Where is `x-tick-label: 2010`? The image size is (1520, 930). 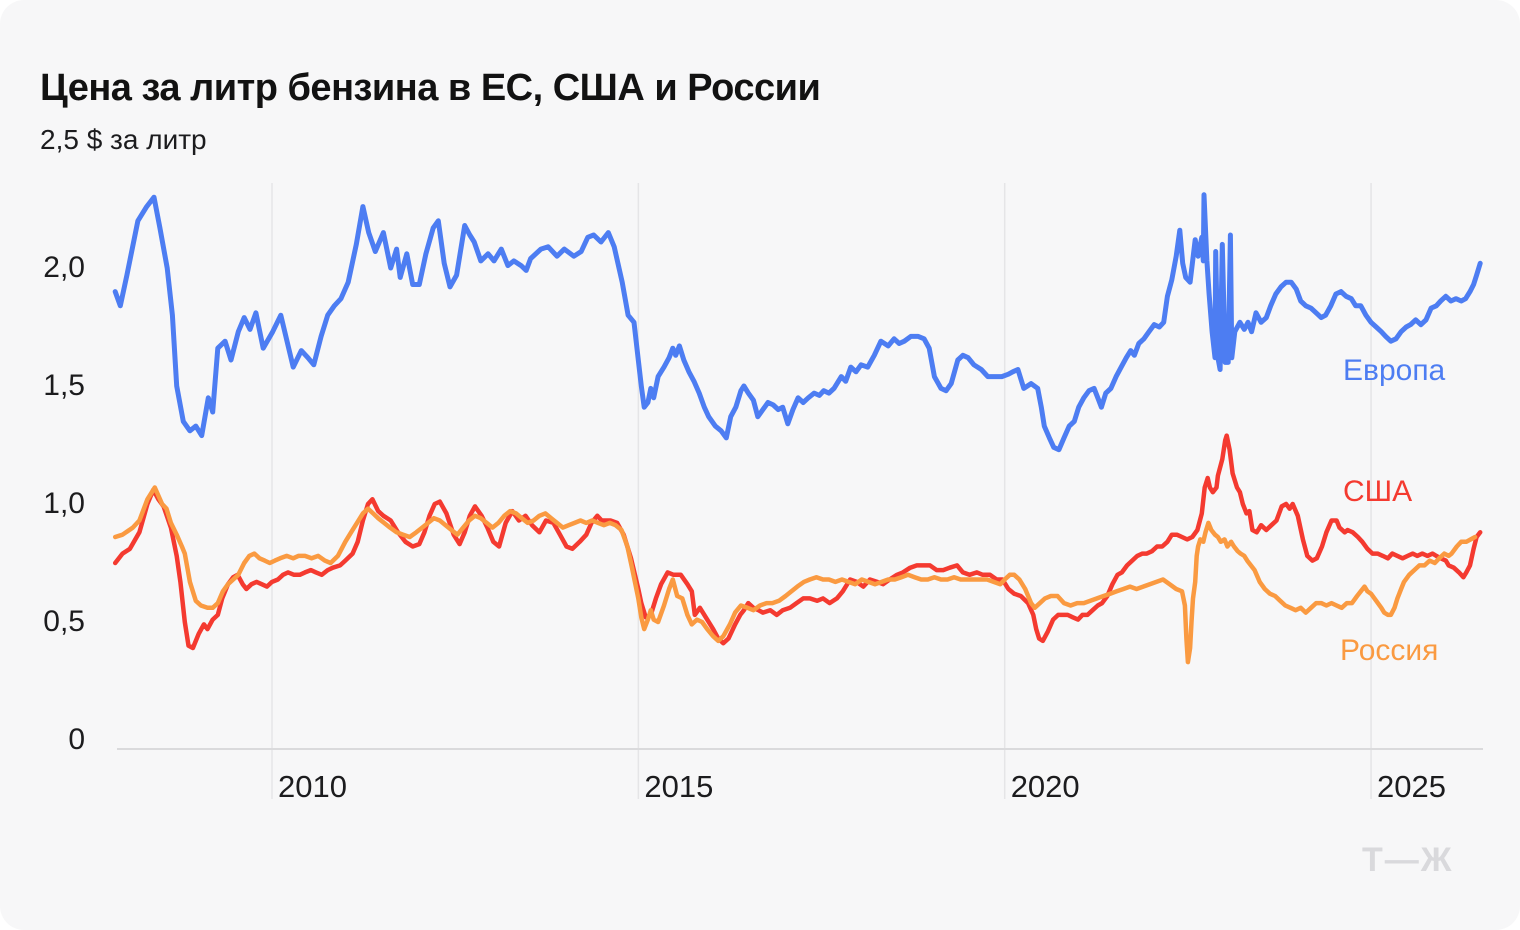
x-tick-label: 2010 is located at coordinates (312, 786).